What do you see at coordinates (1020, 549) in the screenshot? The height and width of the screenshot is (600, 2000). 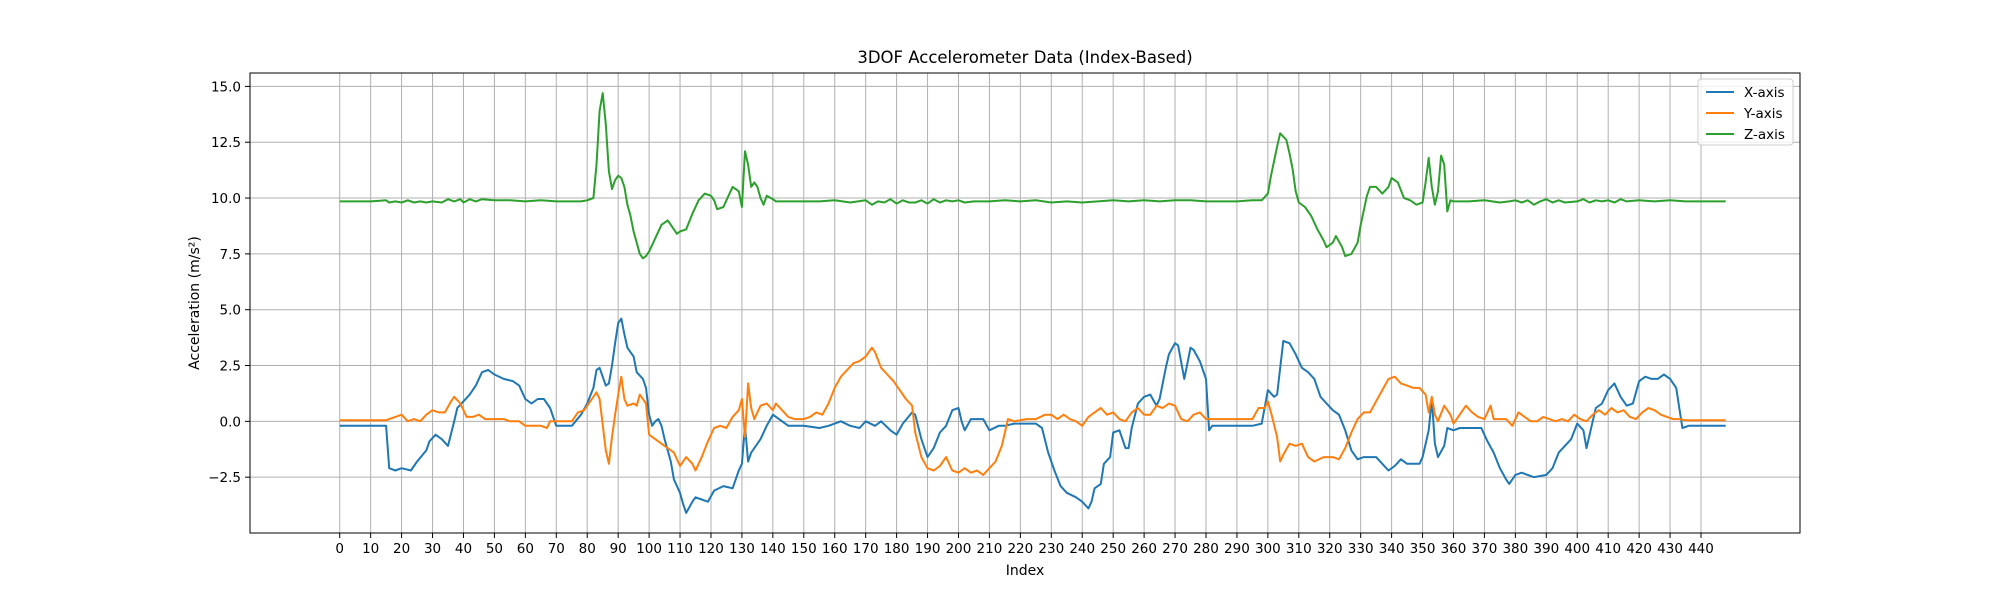 I see `x-tick-label: 220` at bounding box center [1020, 549].